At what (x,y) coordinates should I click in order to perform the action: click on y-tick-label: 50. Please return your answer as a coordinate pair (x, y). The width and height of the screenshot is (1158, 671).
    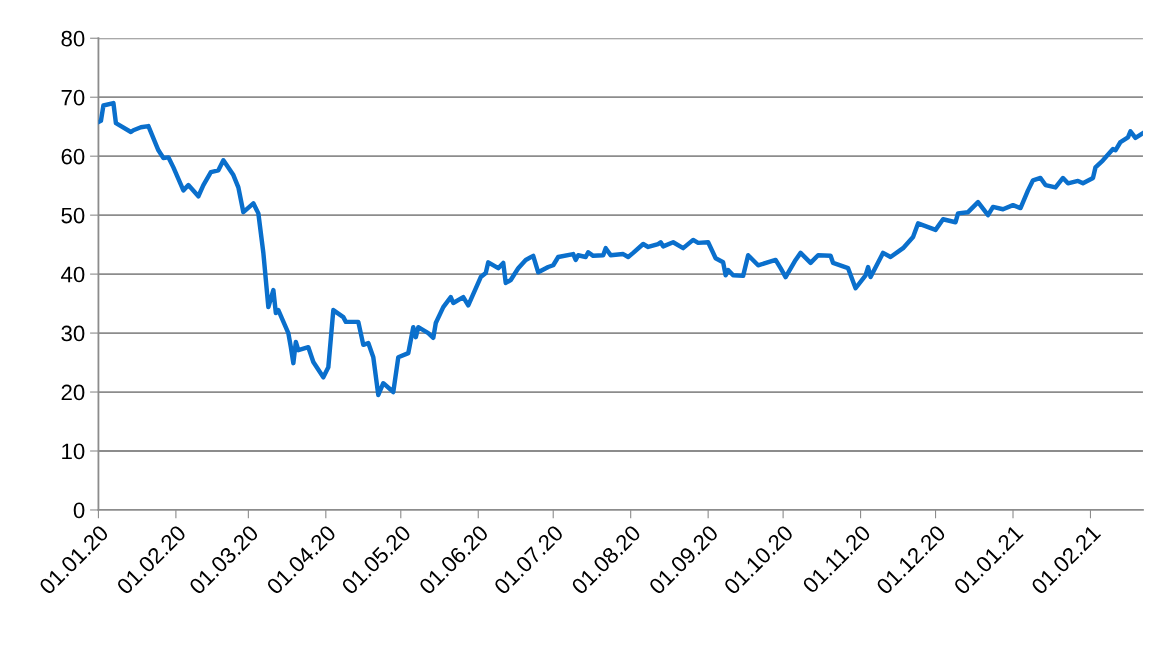
    Looking at the image, I should click on (73, 215).